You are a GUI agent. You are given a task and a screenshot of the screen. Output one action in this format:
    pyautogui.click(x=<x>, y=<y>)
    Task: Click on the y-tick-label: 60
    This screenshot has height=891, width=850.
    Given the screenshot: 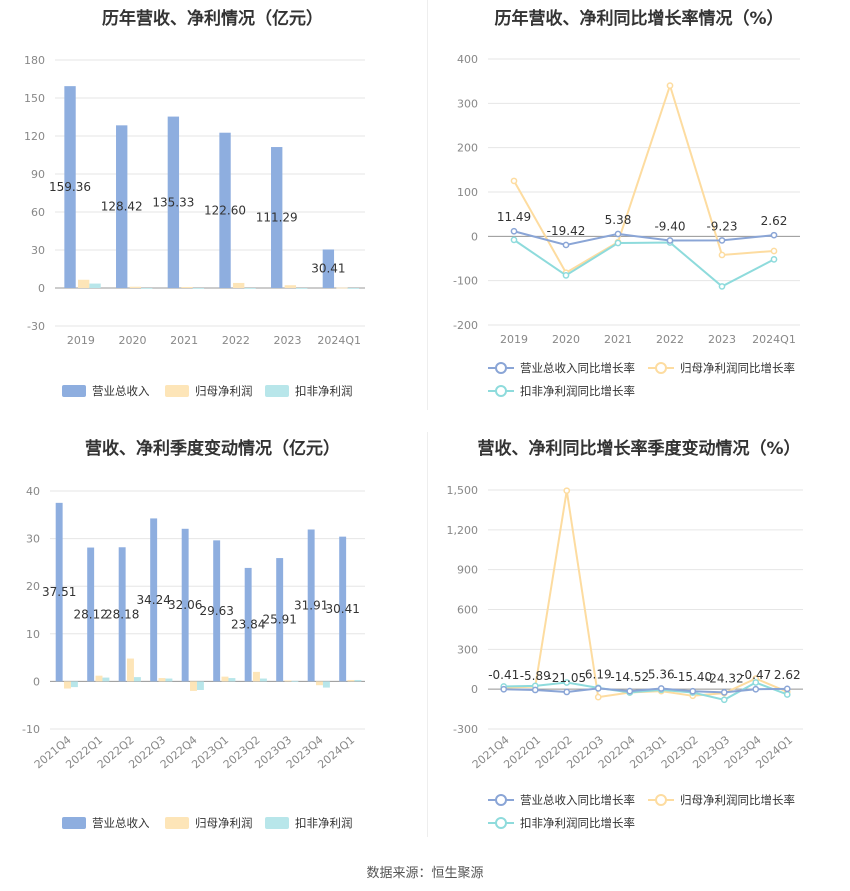 What is the action you would take?
    pyautogui.click(x=38, y=212)
    